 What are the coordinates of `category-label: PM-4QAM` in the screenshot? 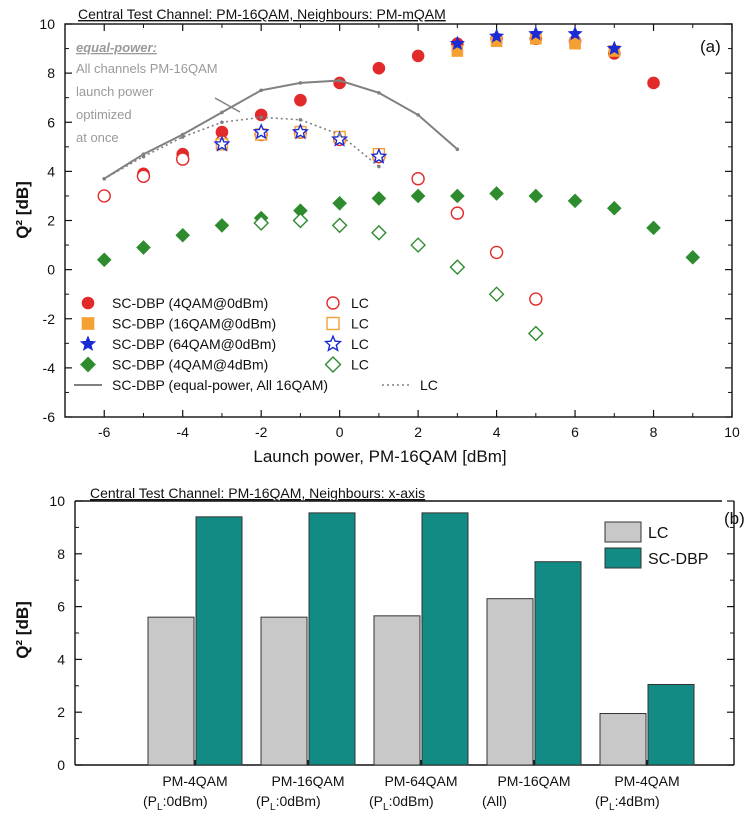 It's located at (646, 781).